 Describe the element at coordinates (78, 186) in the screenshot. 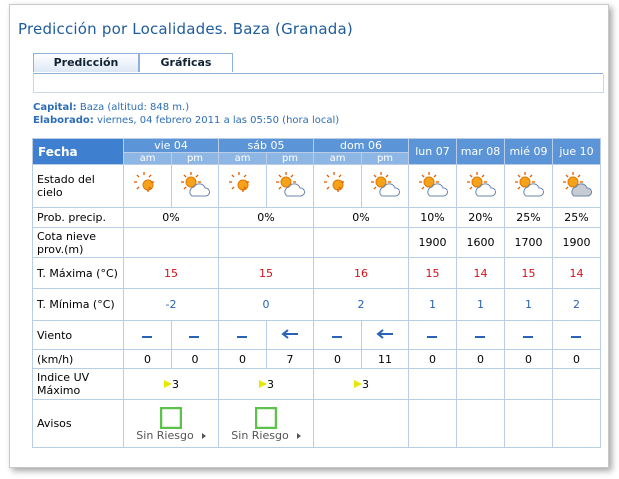

I see `row-label: Estado del cielo` at that location.